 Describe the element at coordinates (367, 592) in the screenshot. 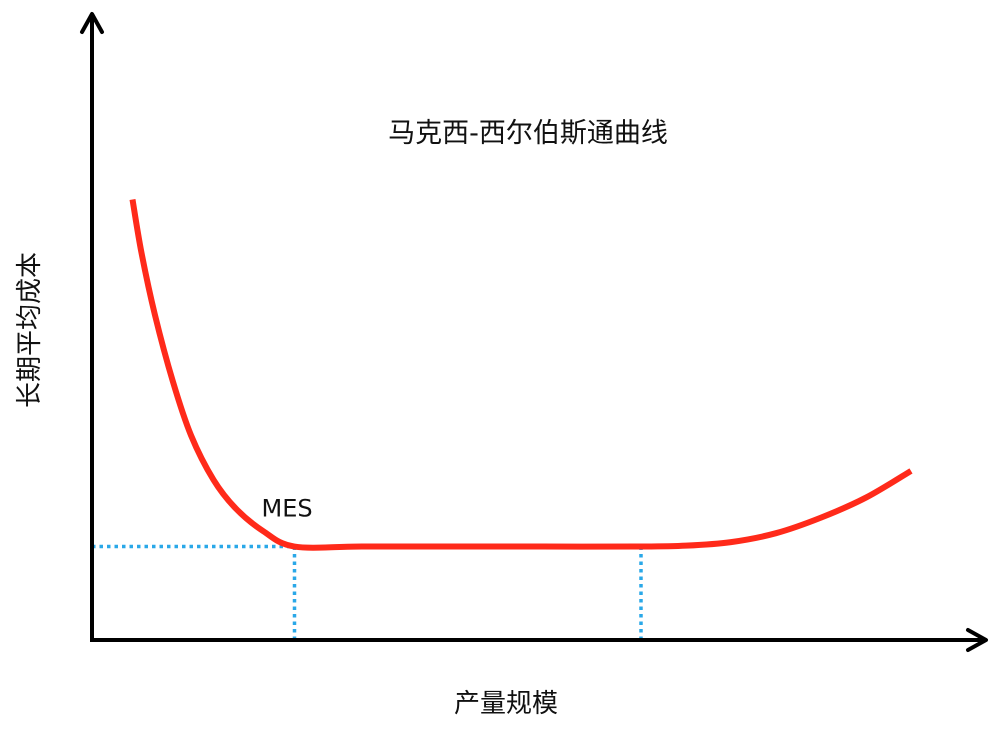

I see `reference-lines` at that location.